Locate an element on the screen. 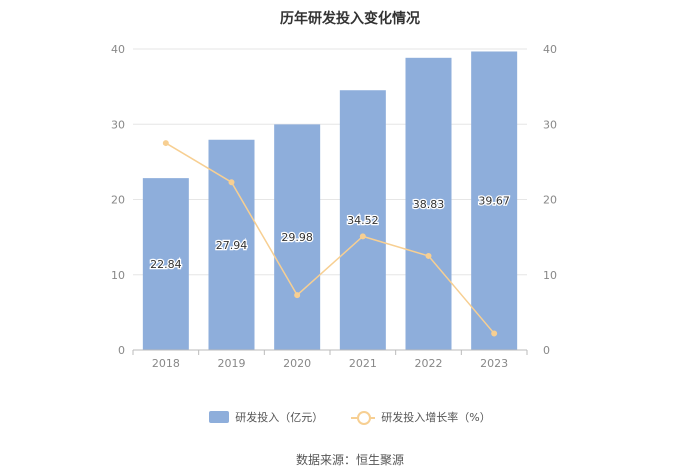 Image resolution: width=700 pixels, height=473 pixels. y-right-tick-label: 40 is located at coordinates (550, 49).